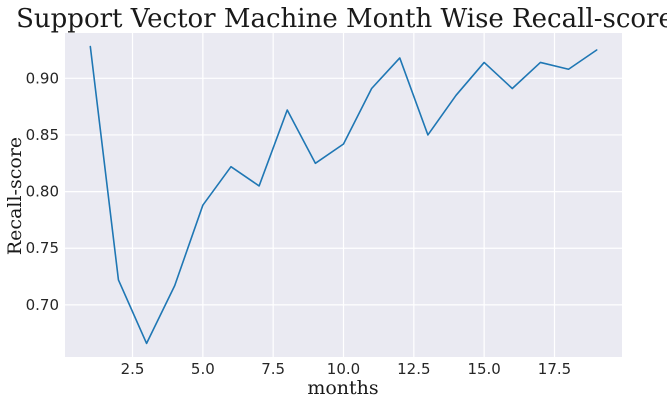 The image size is (667, 405). I want to click on y-tick-label: 0.80, so click(42, 192).